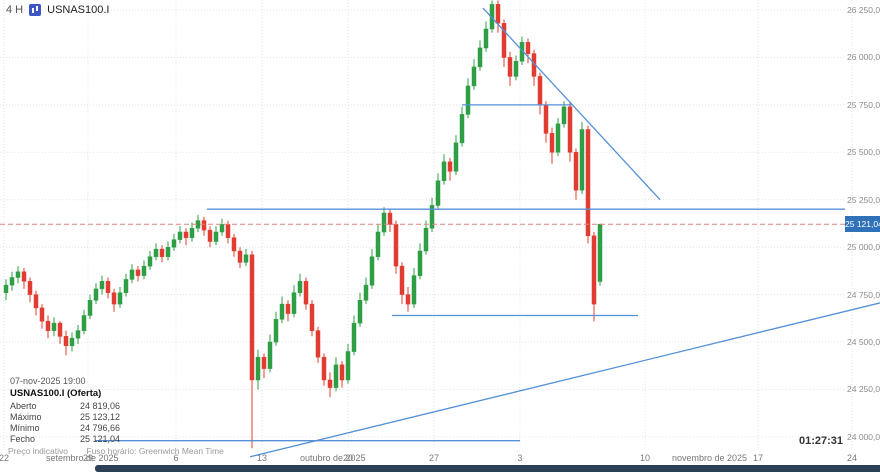 The width and height of the screenshot is (880, 472). Describe the element at coordinates (262, 458) in the screenshot. I see `date-axis-tick: 13` at that location.